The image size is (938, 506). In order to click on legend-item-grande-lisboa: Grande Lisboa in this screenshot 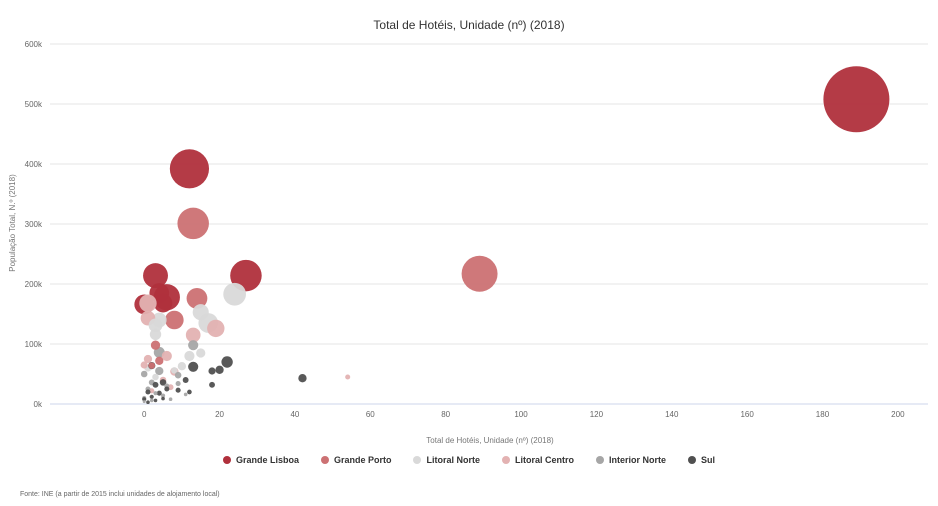, I will do `click(260, 460)`.